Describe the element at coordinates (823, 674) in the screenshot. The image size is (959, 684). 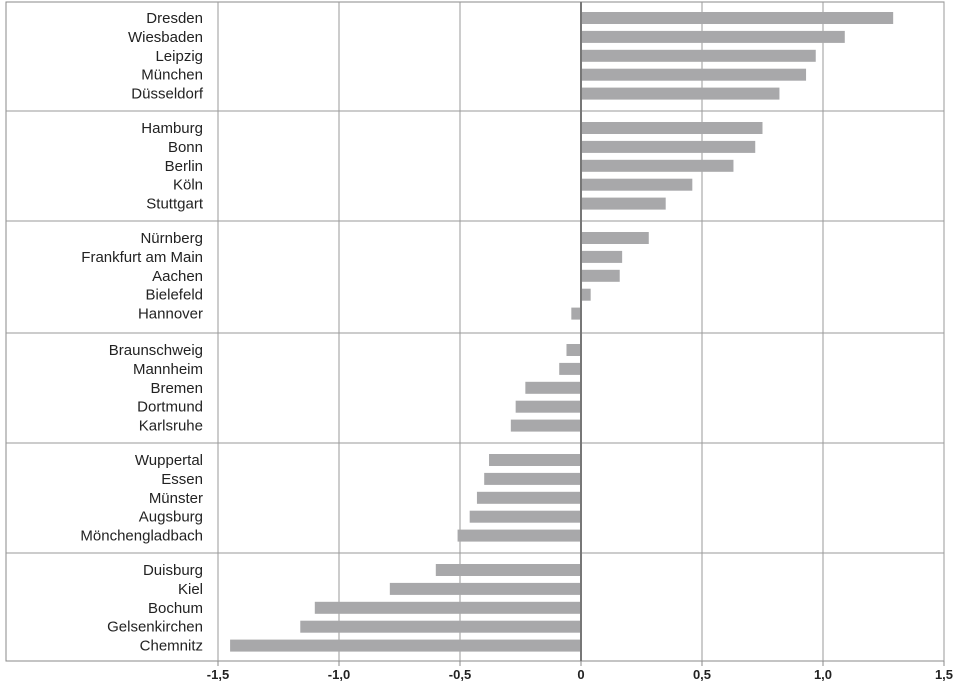
I see `tick-label-5: 1,0` at that location.